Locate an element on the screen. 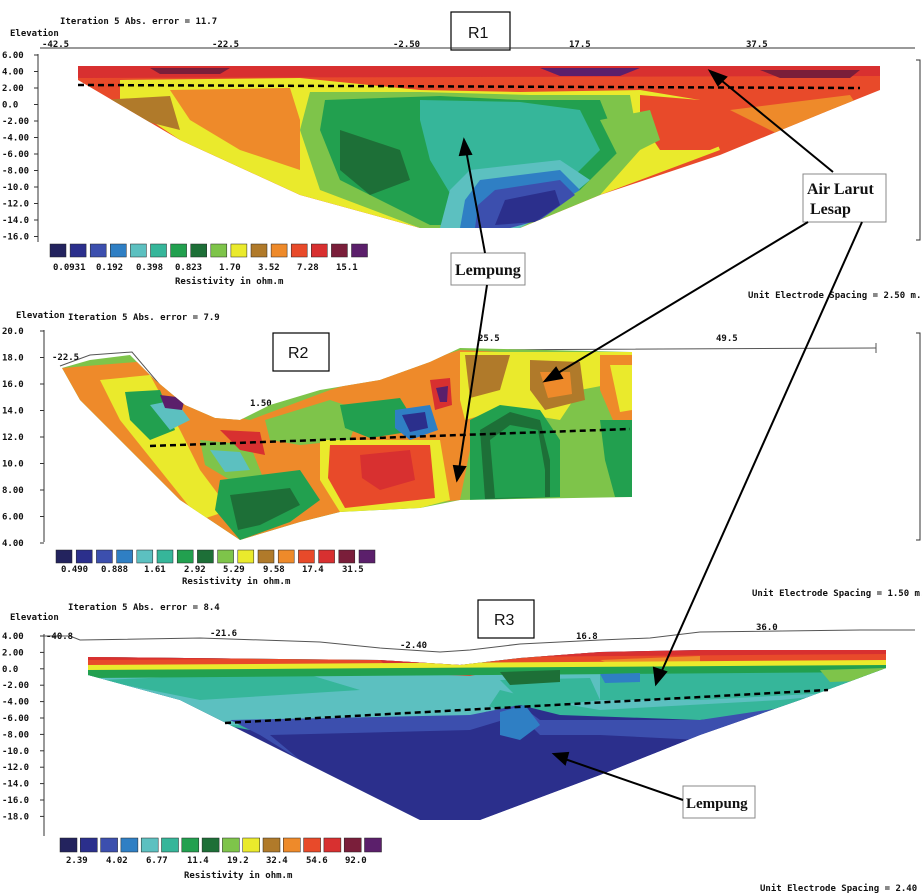  r1-legend-value-7: 15.1 is located at coordinates (347, 268).